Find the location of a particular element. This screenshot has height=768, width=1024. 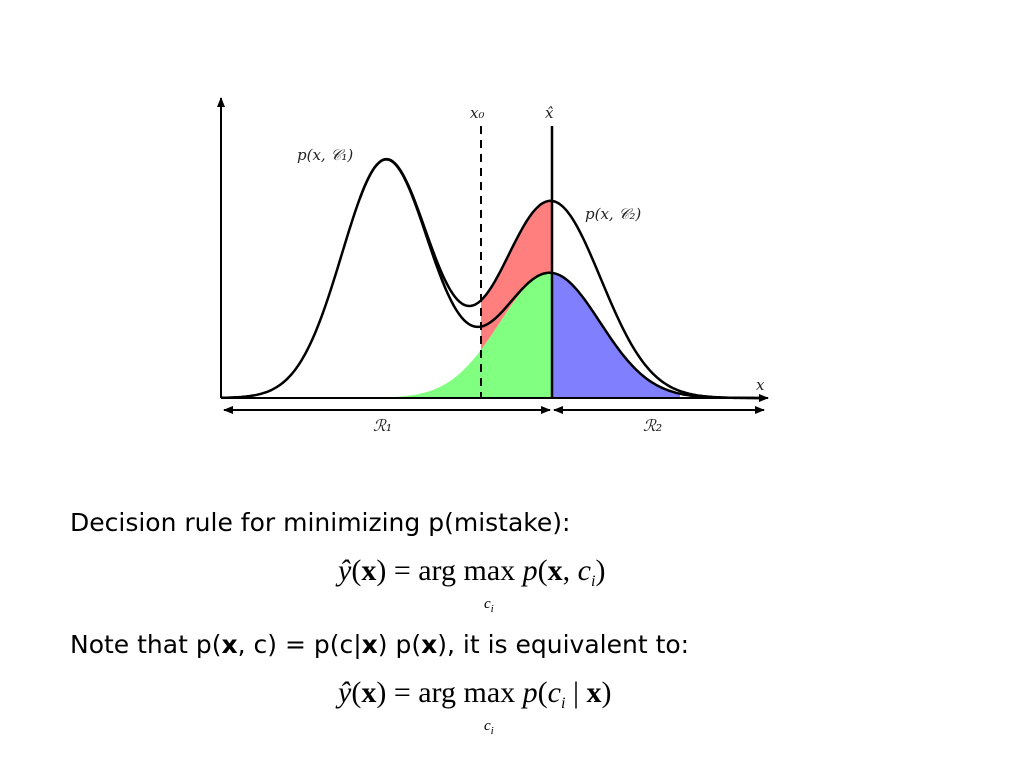

pc2-label: p(x, 𝒞₂) is located at coordinates (613, 214).